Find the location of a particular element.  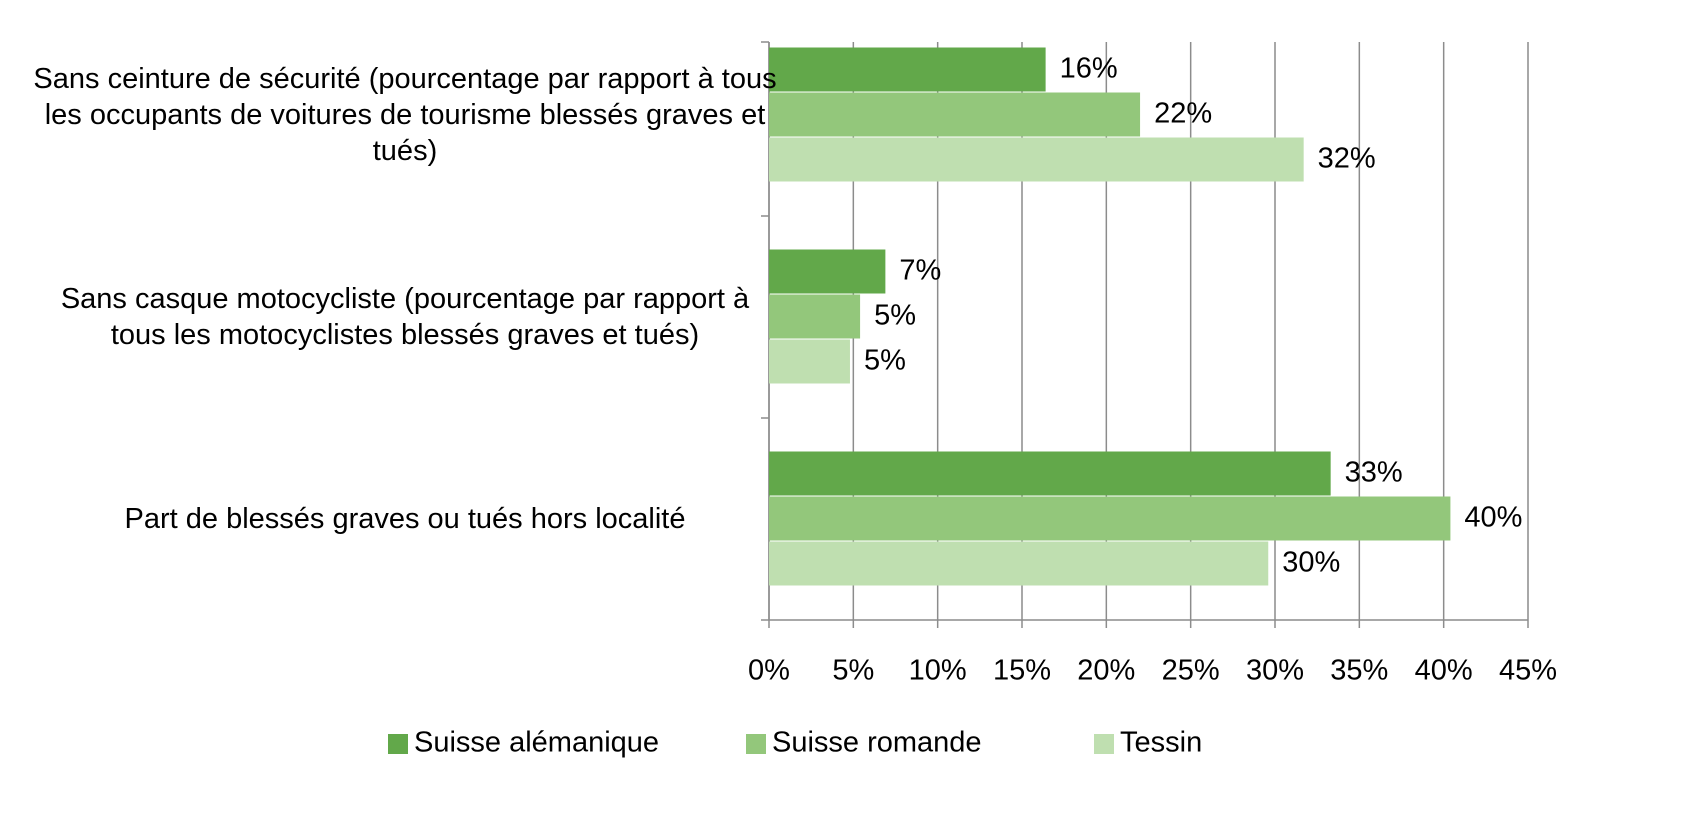

x-tick-label: 45% is located at coordinates (1528, 671).